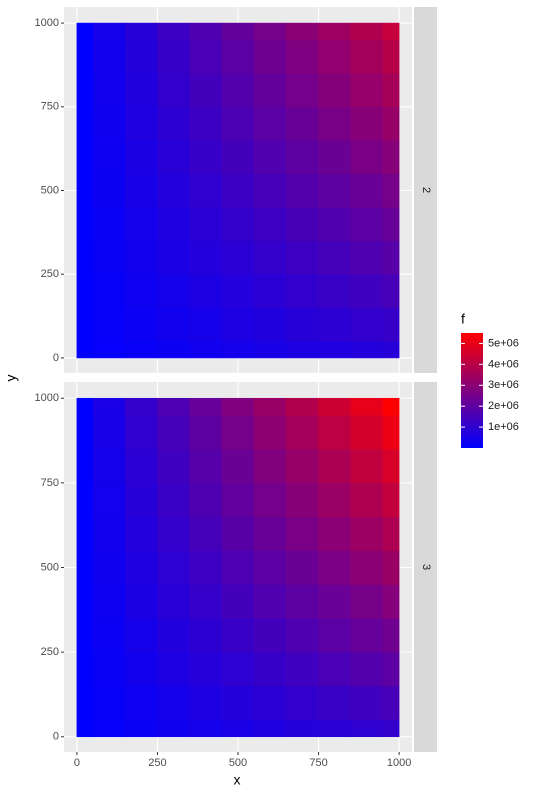  What do you see at coordinates (237, 780) in the screenshot?
I see `x-axis-title: x` at bounding box center [237, 780].